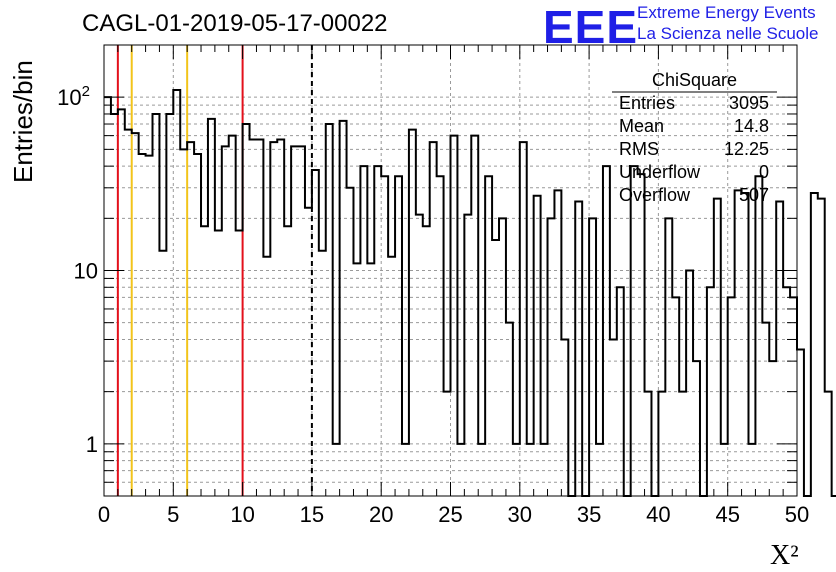 This screenshot has height=572, width=836. Describe the element at coordinates (694, 149) in the screenshot. I see `stats-row-rms: RMS 12.25` at that location.